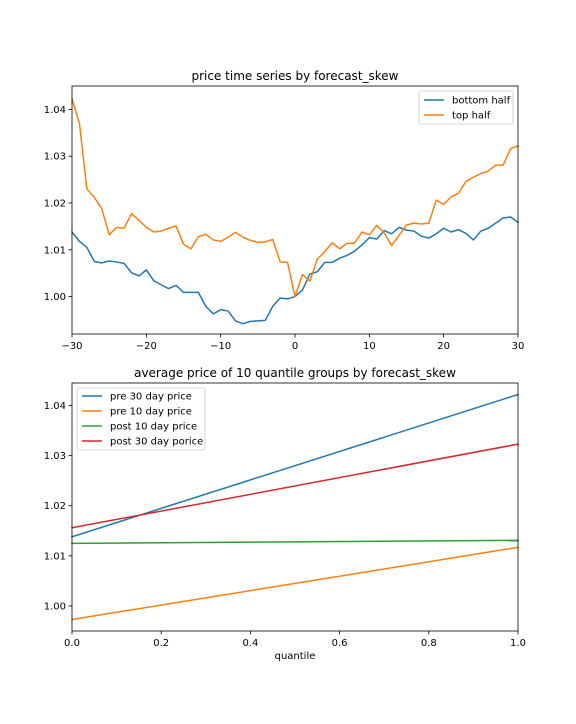  Describe the element at coordinates (369, 346) in the screenshot. I see `x-tick-label: 10` at that location.